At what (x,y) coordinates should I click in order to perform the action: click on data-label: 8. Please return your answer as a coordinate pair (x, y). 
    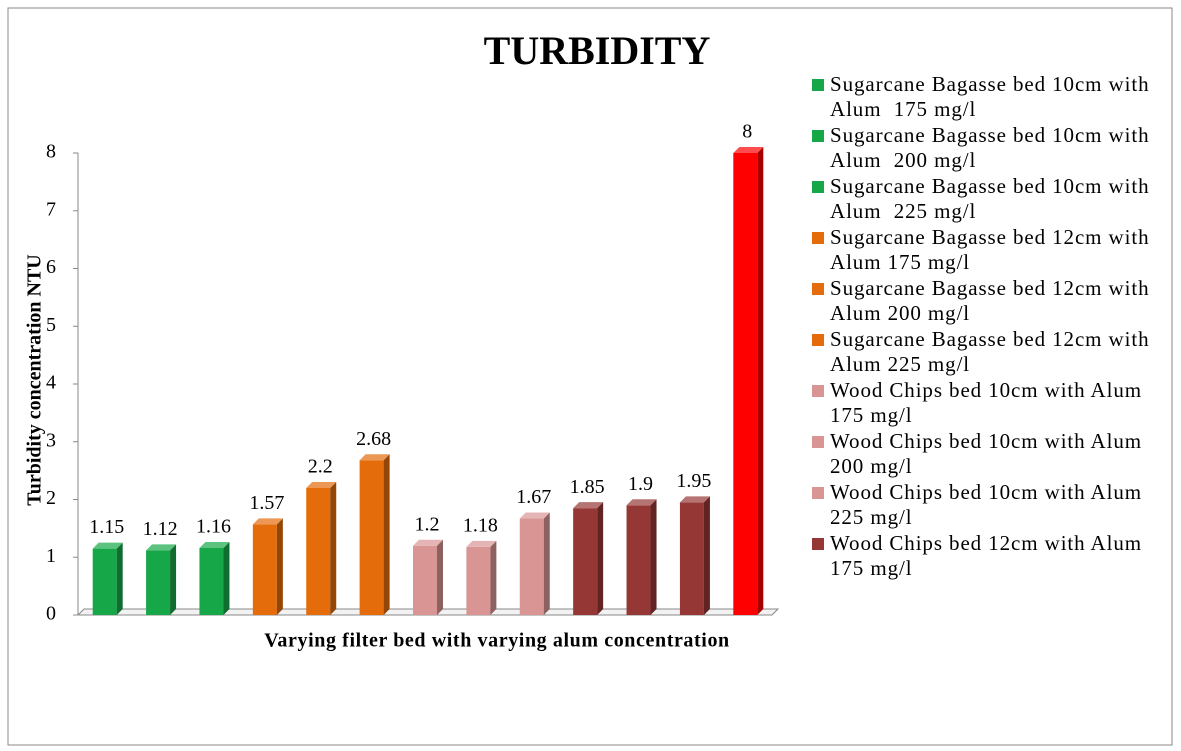
    Looking at the image, I should click on (747, 132).